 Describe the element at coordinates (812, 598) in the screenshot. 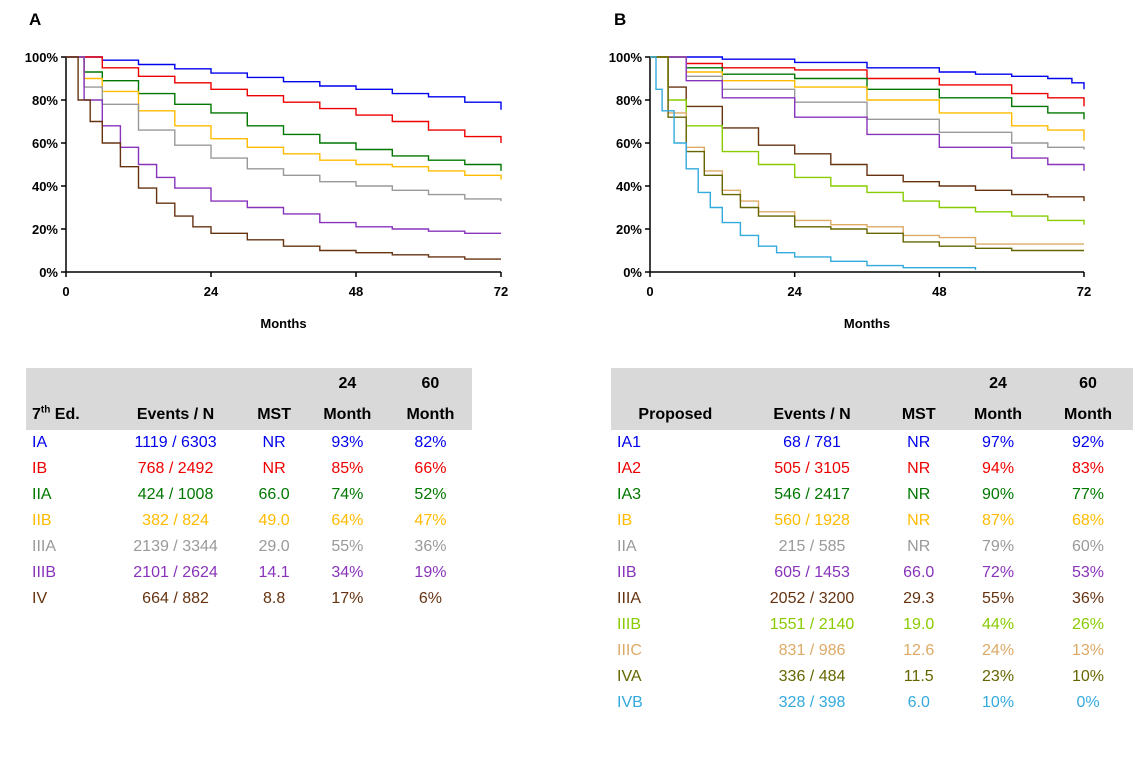

I see `cell-events: 2052 / 3200` at that location.